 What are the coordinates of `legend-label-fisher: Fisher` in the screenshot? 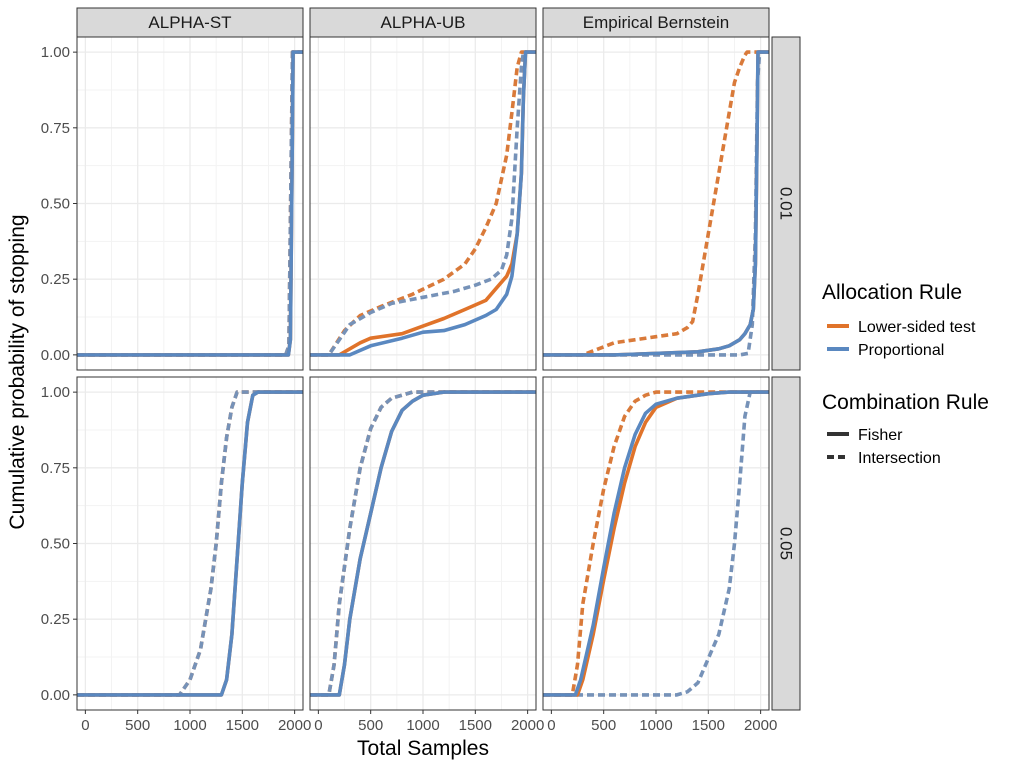 It's located at (880, 435).